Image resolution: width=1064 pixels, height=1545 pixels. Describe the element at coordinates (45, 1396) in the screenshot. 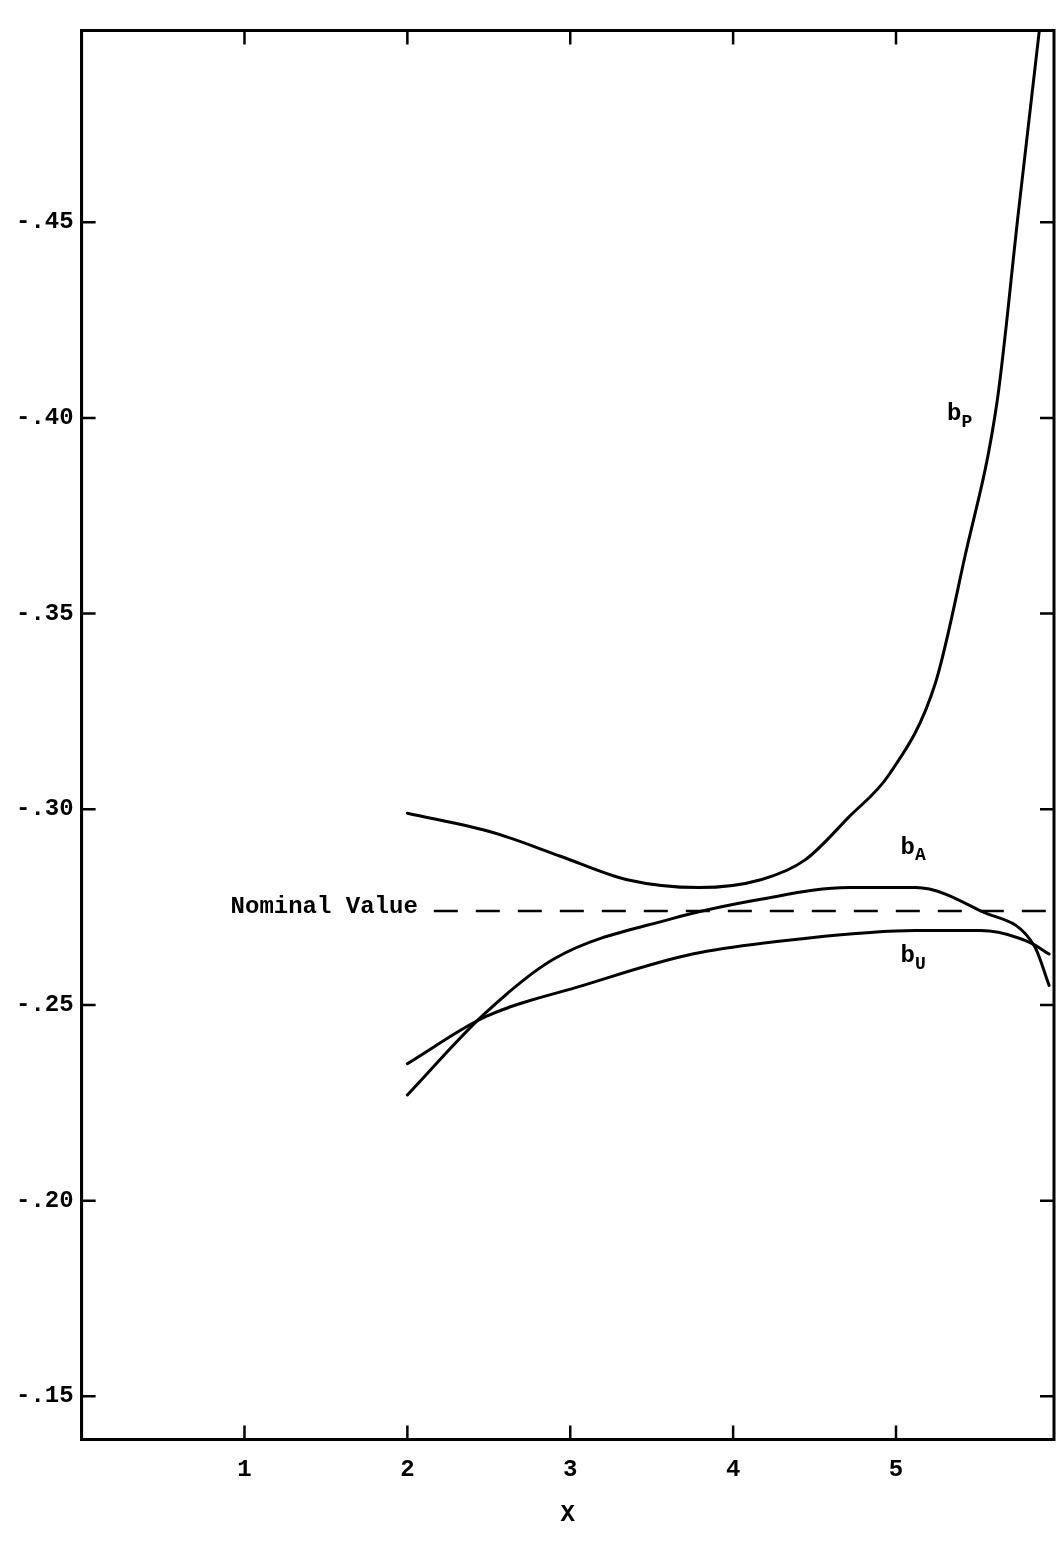

I see `y-tick-label: -.15` at that location.